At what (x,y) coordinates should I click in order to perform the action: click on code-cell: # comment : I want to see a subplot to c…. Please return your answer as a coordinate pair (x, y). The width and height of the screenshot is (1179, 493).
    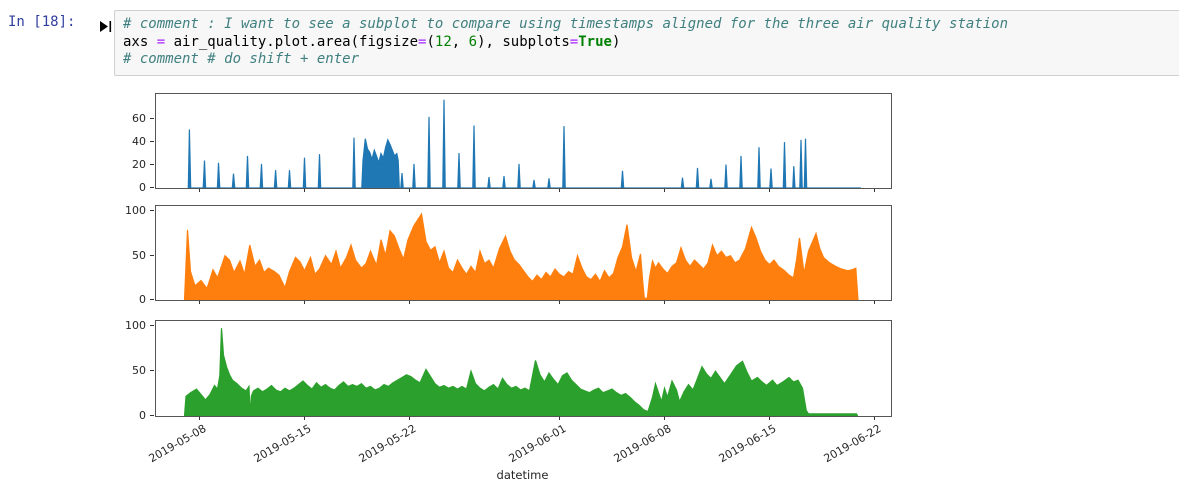
    Looking at the image, I should click on (646, 43).